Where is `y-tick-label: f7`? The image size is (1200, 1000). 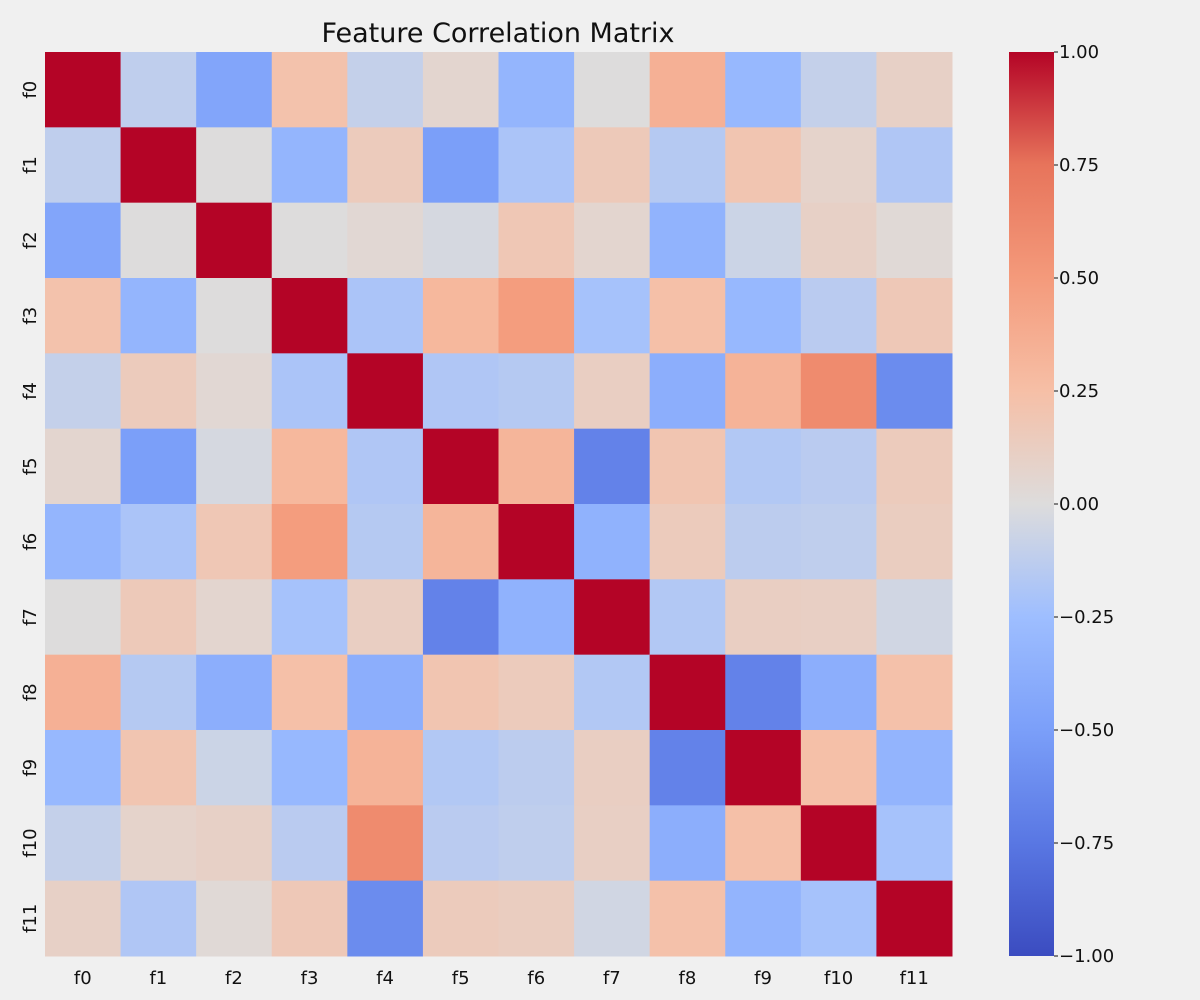 y-tick-label: f7 is located at coordinates (30, 617).